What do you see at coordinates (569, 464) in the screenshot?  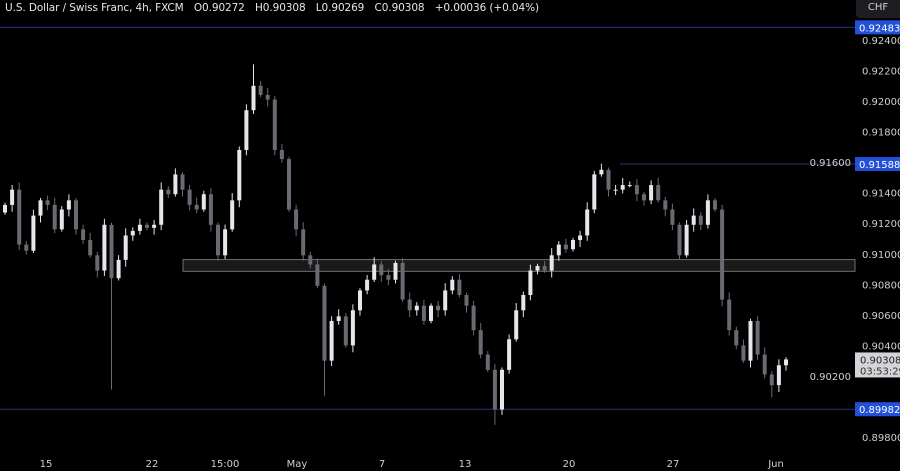 I see `x-tick-label: 20` at bounding box center [569, 464].